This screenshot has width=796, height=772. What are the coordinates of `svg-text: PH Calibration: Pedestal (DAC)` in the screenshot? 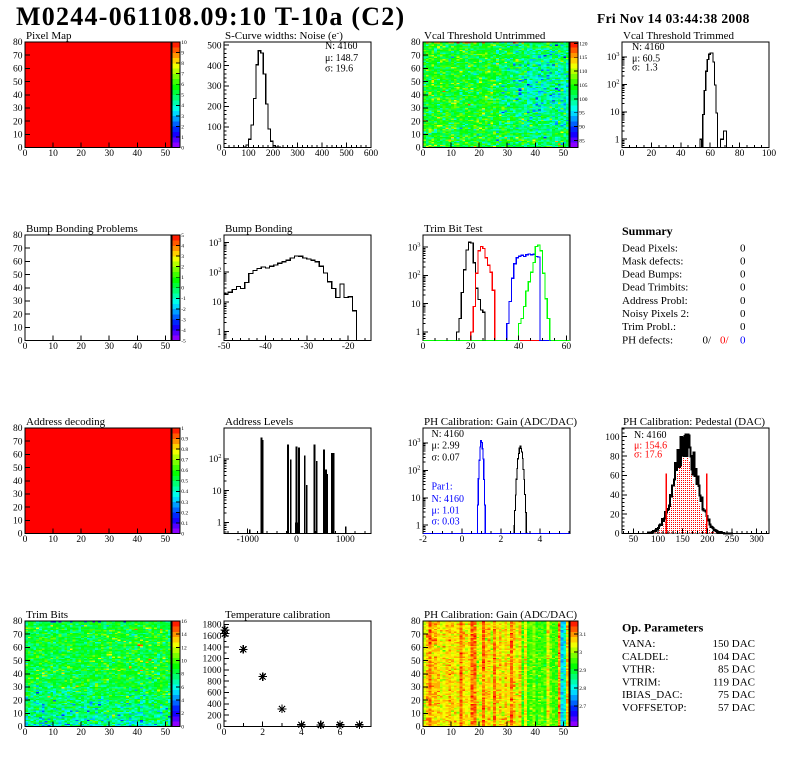 It's located at (694, 422).